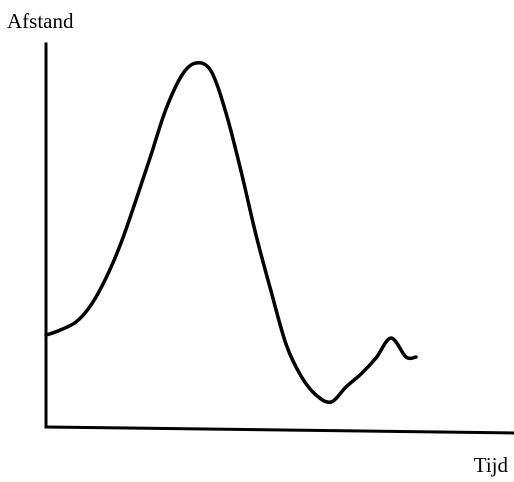 This screenshot has height=482, width=514. What do you see at coordinates (40, 21) in the screenshot?
I see `y-axis-label: Afstand` at bounding box center [40, 21].